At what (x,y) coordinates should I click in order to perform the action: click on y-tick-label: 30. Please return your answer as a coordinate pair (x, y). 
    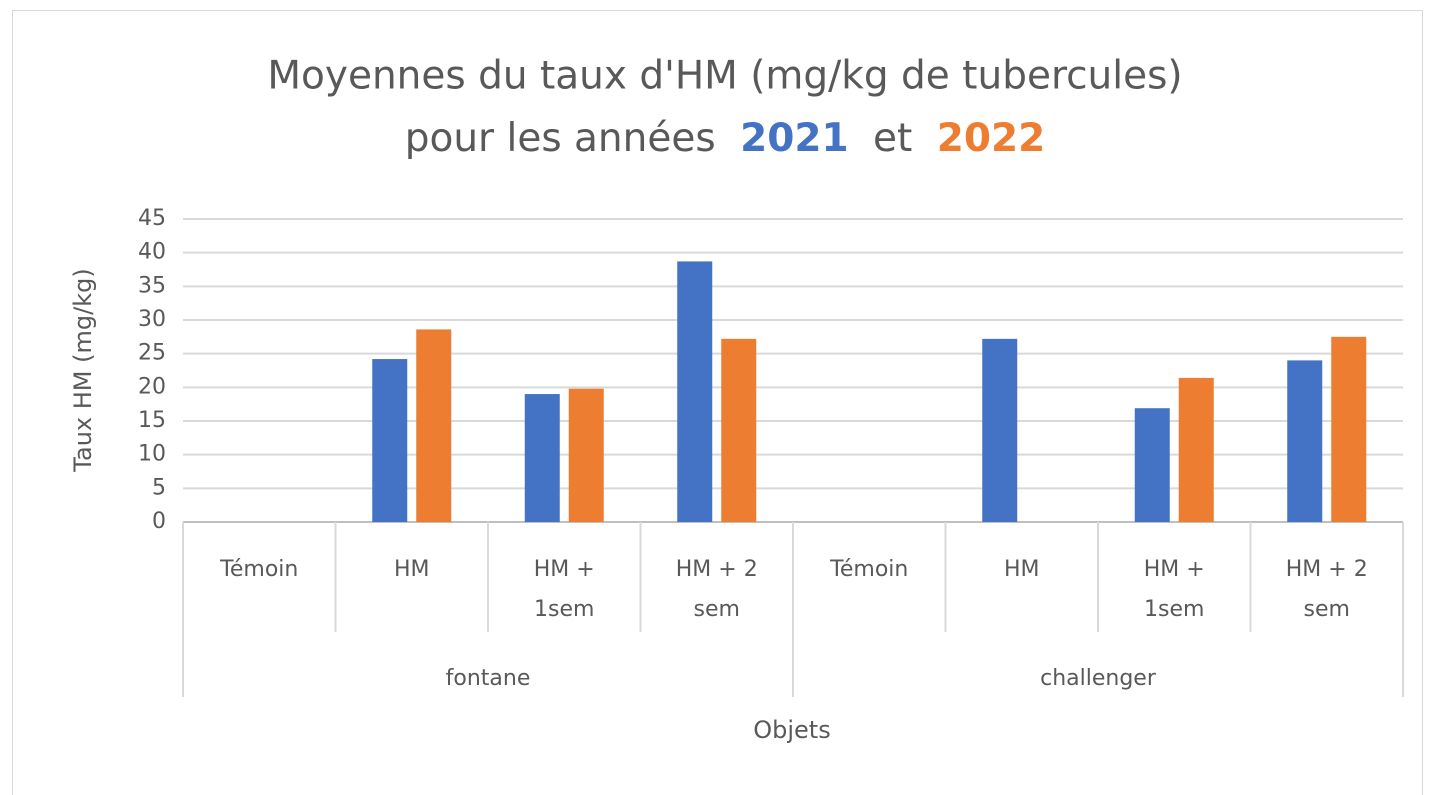
    Looking at the image, I should click on (152, 319).